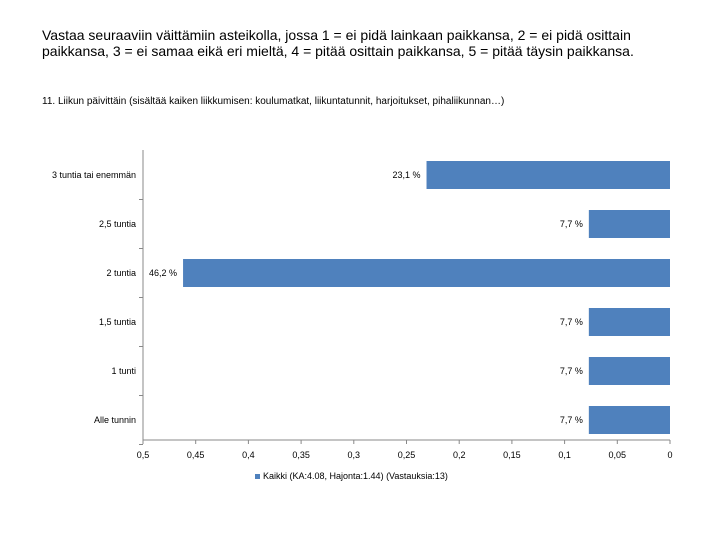  What do you see at coordinates (121, 273) in the screenshot?
I see `category-label: 2 tuntia` at bounding box center [121, 273].